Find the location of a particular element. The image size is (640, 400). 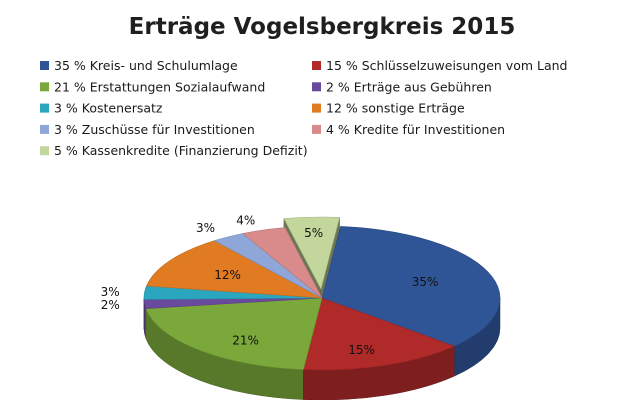

legend-label-3: 2 % Erträge aus Gebühren is located at coordinates (409, 86).